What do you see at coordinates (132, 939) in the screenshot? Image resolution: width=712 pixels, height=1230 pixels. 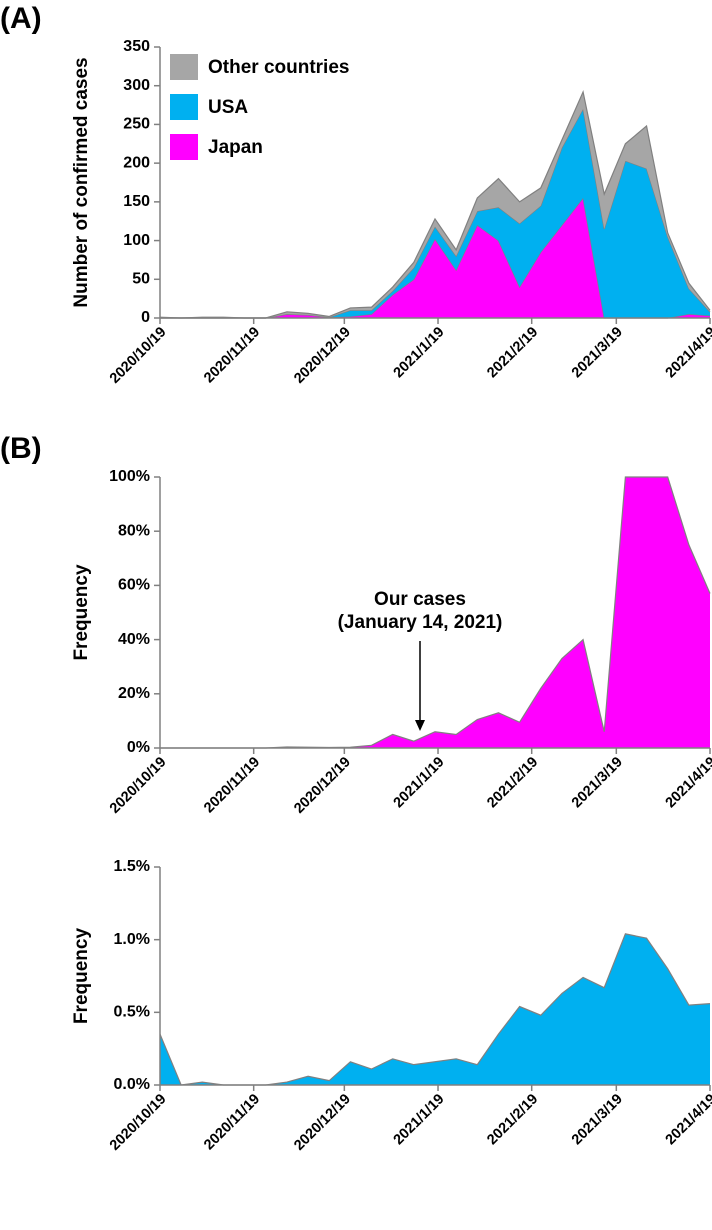 I see `y-tick-label: 1.0%` at bounding box center [132, 939].